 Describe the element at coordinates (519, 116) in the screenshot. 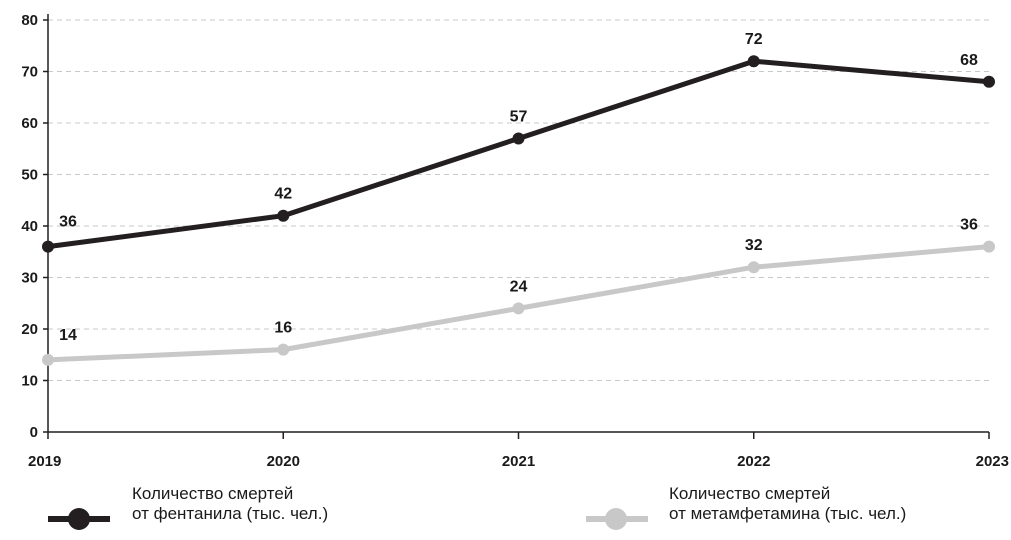

I see `data-label-fentanyl-2021: 57` at that location.